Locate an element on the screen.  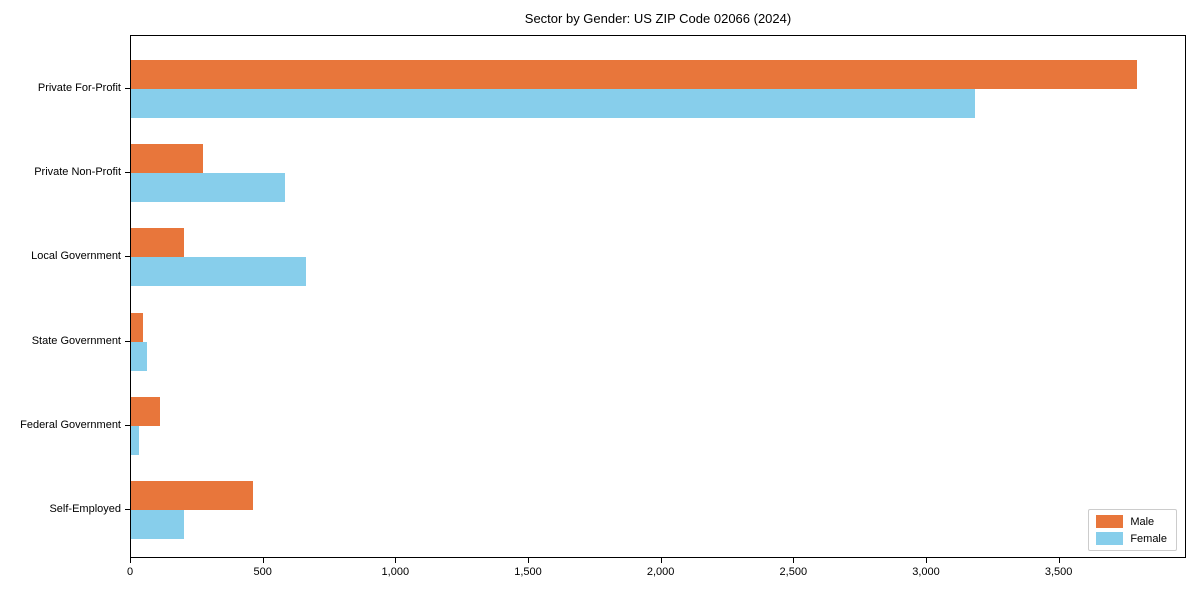
legend: Male Female is located at coordinates (1132, 530).